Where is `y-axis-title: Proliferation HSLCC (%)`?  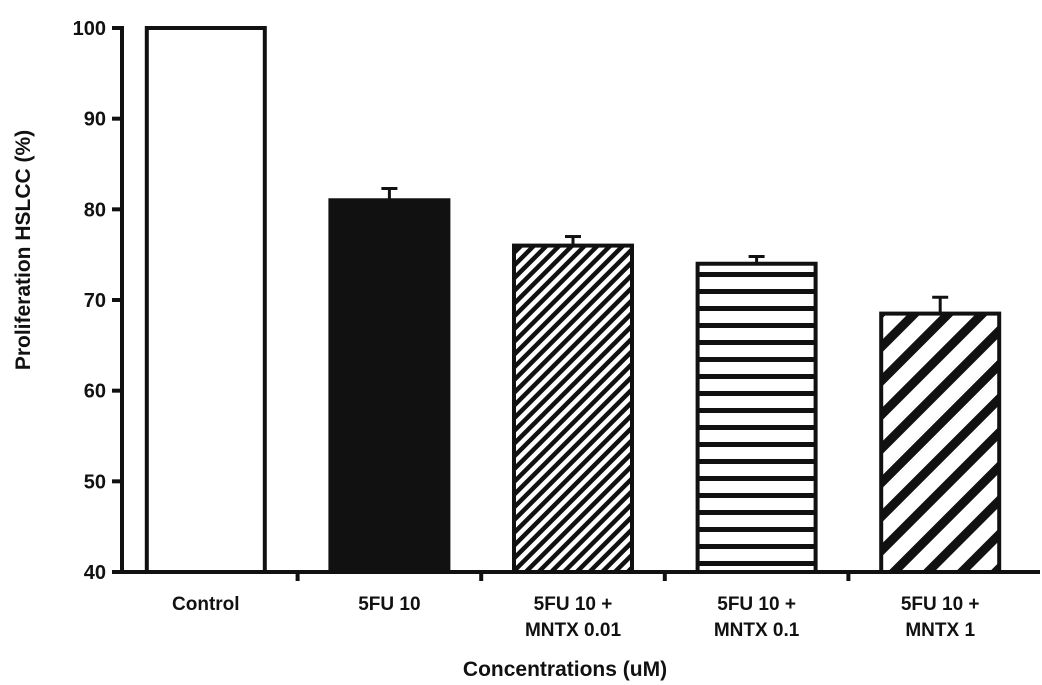
y-axis-title: Proliferation HSLCC (%) is located at coordinates (23, 250).